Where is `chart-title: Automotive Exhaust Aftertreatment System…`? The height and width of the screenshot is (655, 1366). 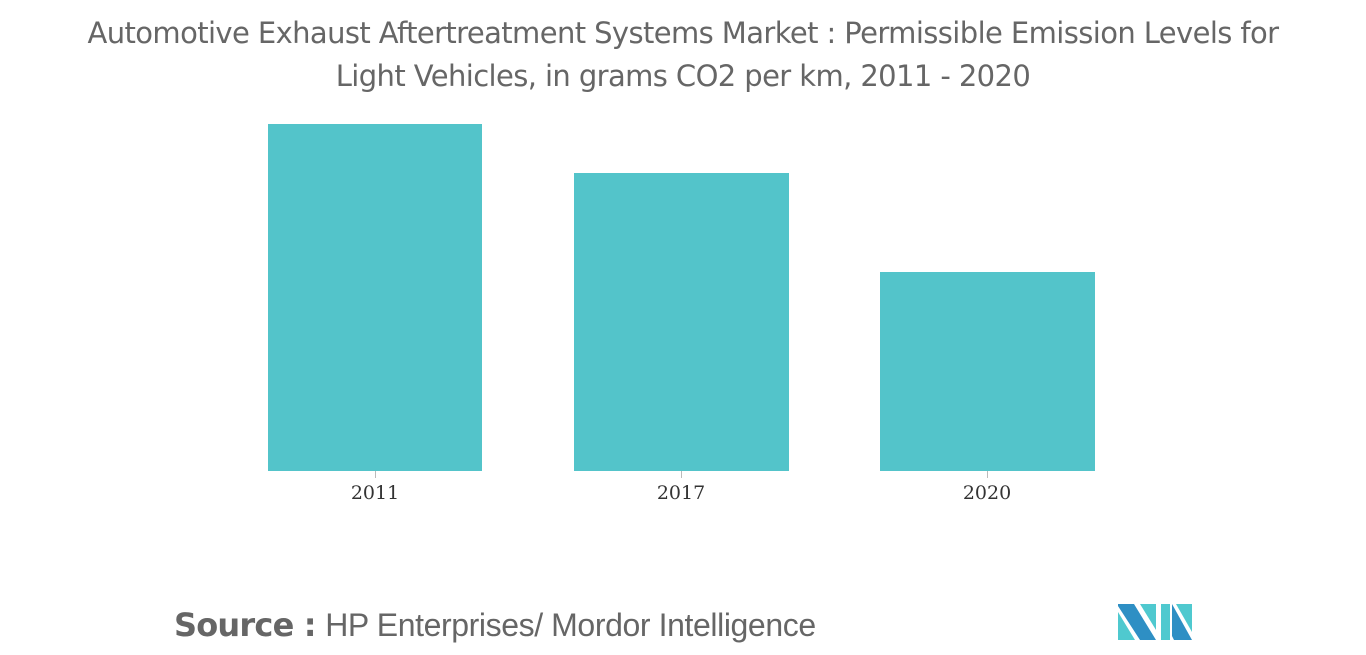 chart-title: Automotive Exhaust Aftertreatment System… is located at coordinates (683, 55).